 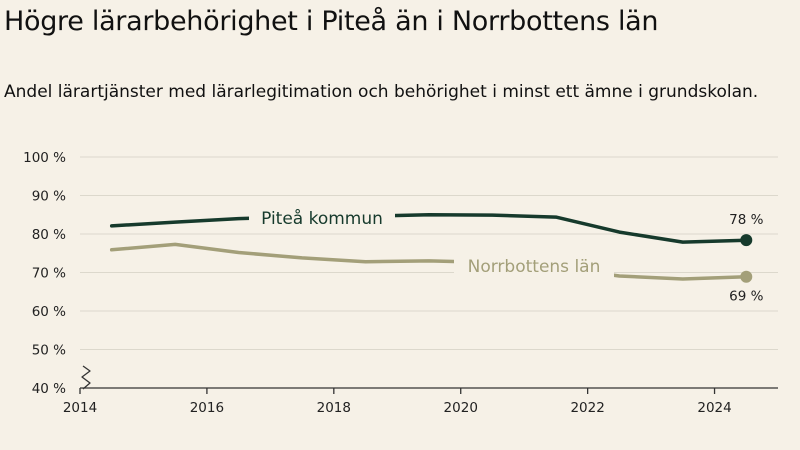 What do you see at coordinates (49, 351) in the screenshot?
I see `y-tick-label: 50 %` at bounding box center [49, 351].